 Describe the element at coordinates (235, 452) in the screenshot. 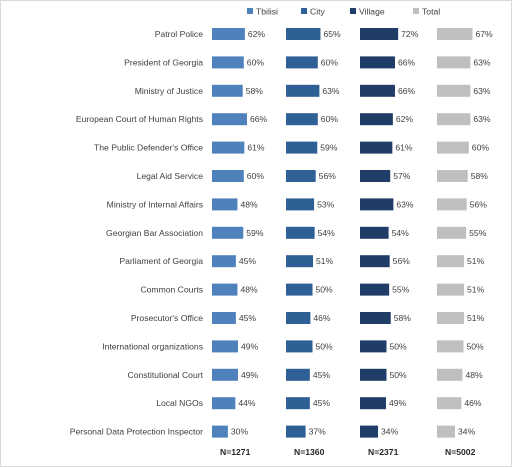

I see `sample-size-tbilisi: N=1271` at that location.